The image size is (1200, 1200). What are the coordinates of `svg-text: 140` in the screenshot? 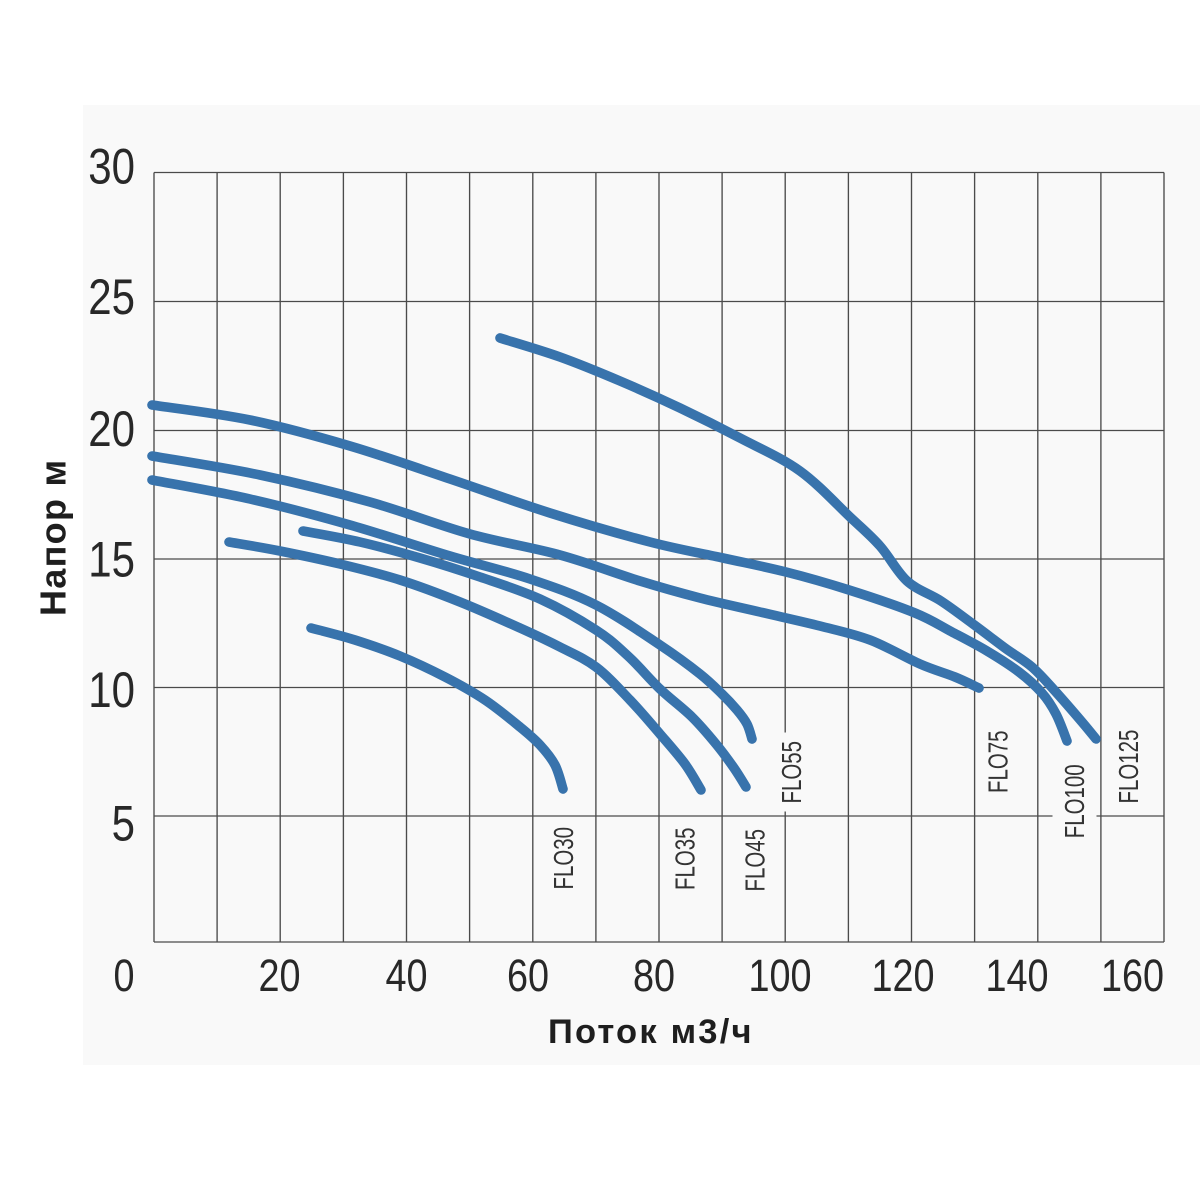 It's located at (1016, 975).